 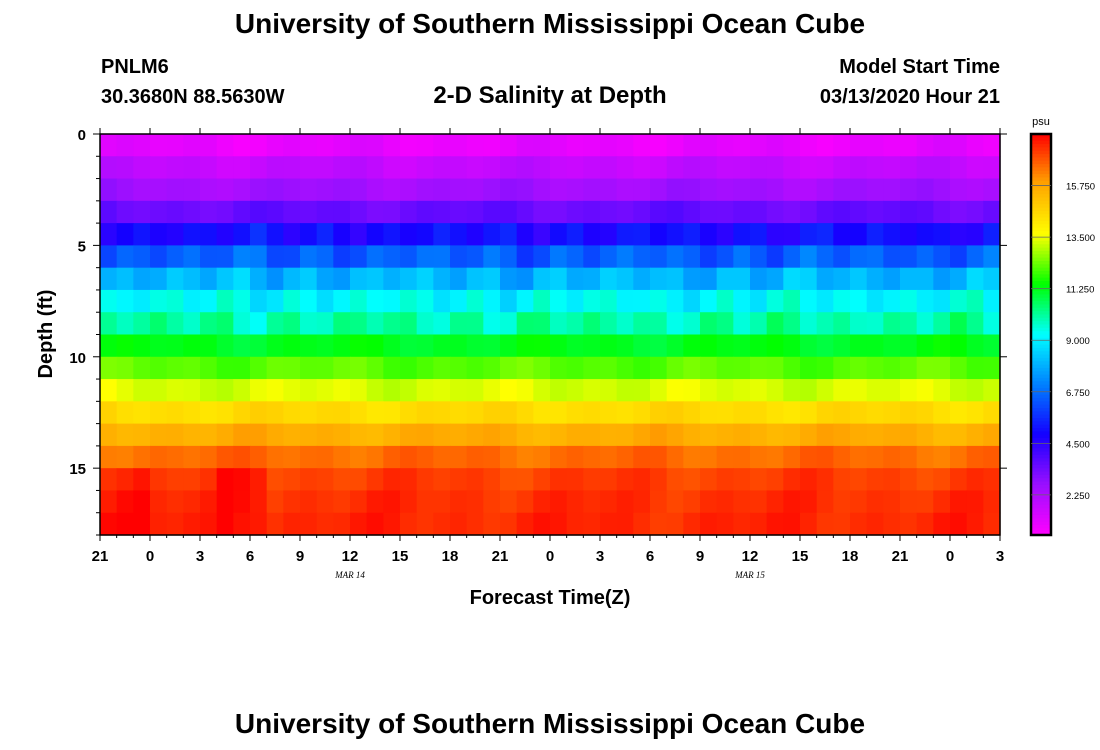 I want to click on colorbar-tick-label: 9.000, so click(x=1078, y=341).